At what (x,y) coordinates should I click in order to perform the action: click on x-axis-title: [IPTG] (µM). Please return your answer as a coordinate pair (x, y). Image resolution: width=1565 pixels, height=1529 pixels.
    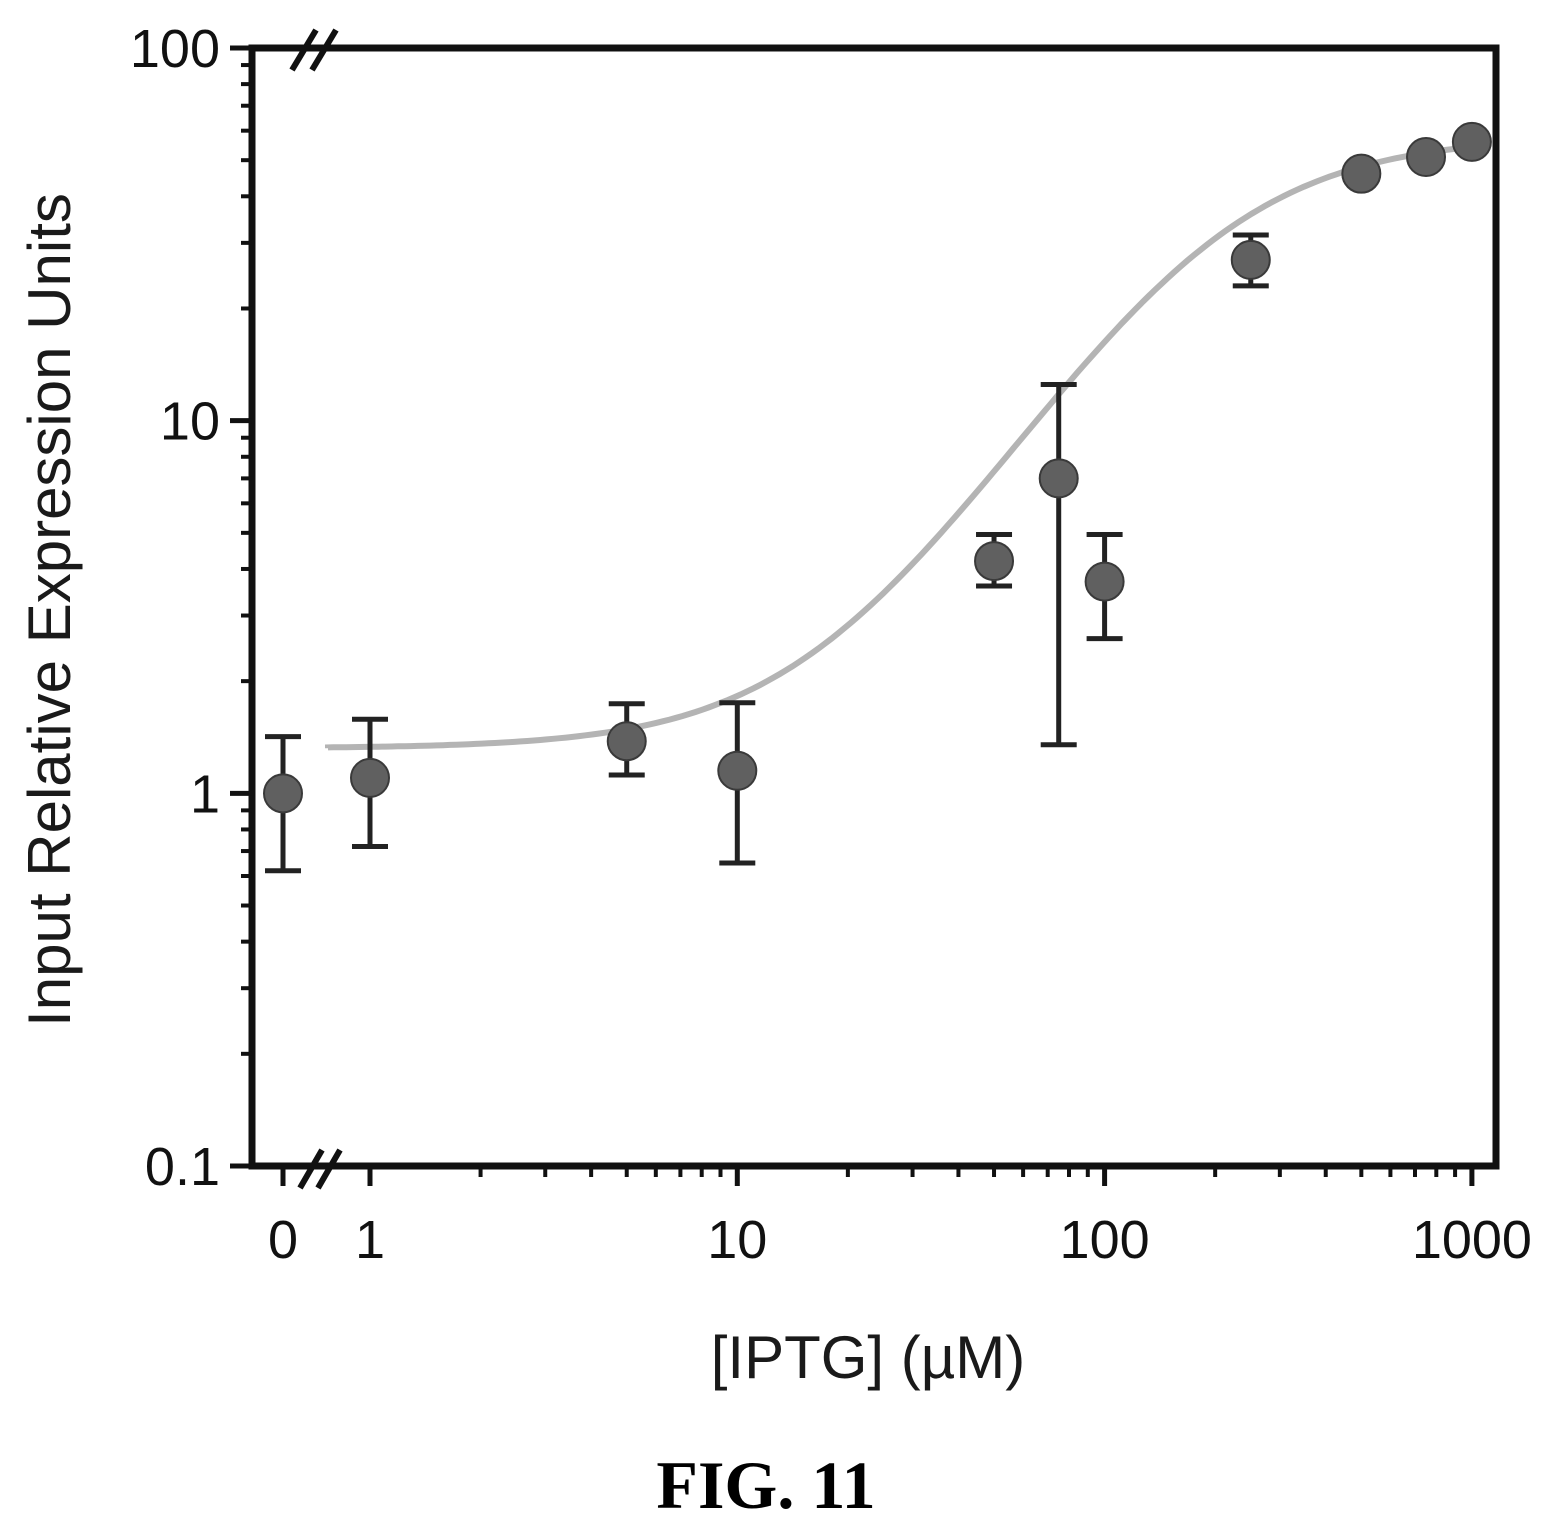
    Looking at the image, I should click on (868, 1357).